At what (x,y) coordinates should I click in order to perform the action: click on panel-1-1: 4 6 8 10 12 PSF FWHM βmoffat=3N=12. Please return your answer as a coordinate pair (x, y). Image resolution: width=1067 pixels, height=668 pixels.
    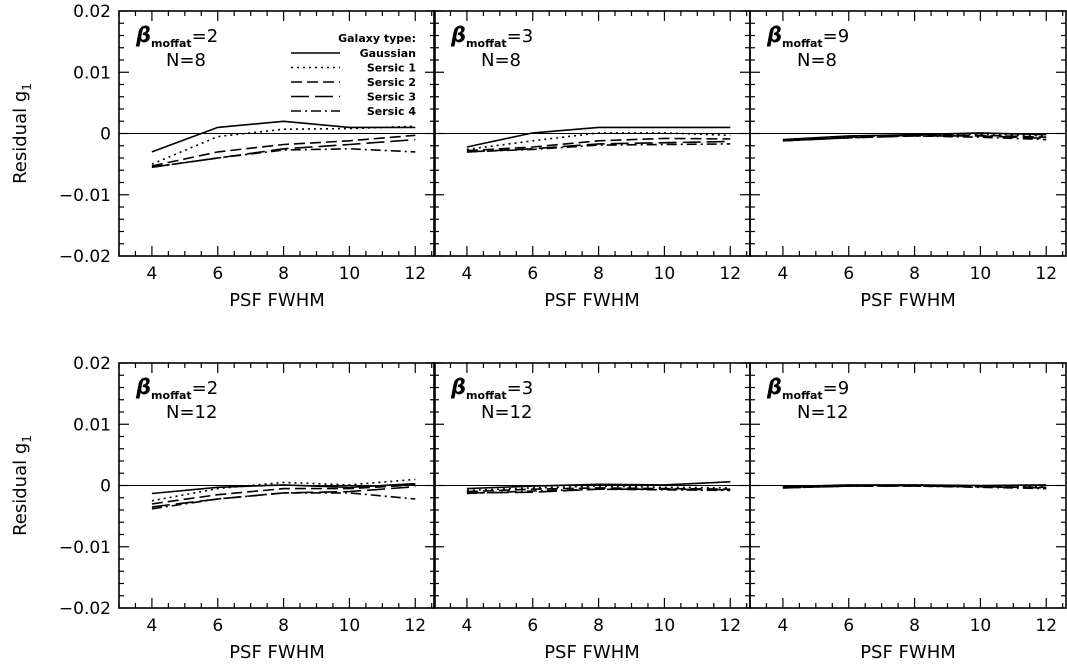
    Looking at the image, I should click on (592, 512).